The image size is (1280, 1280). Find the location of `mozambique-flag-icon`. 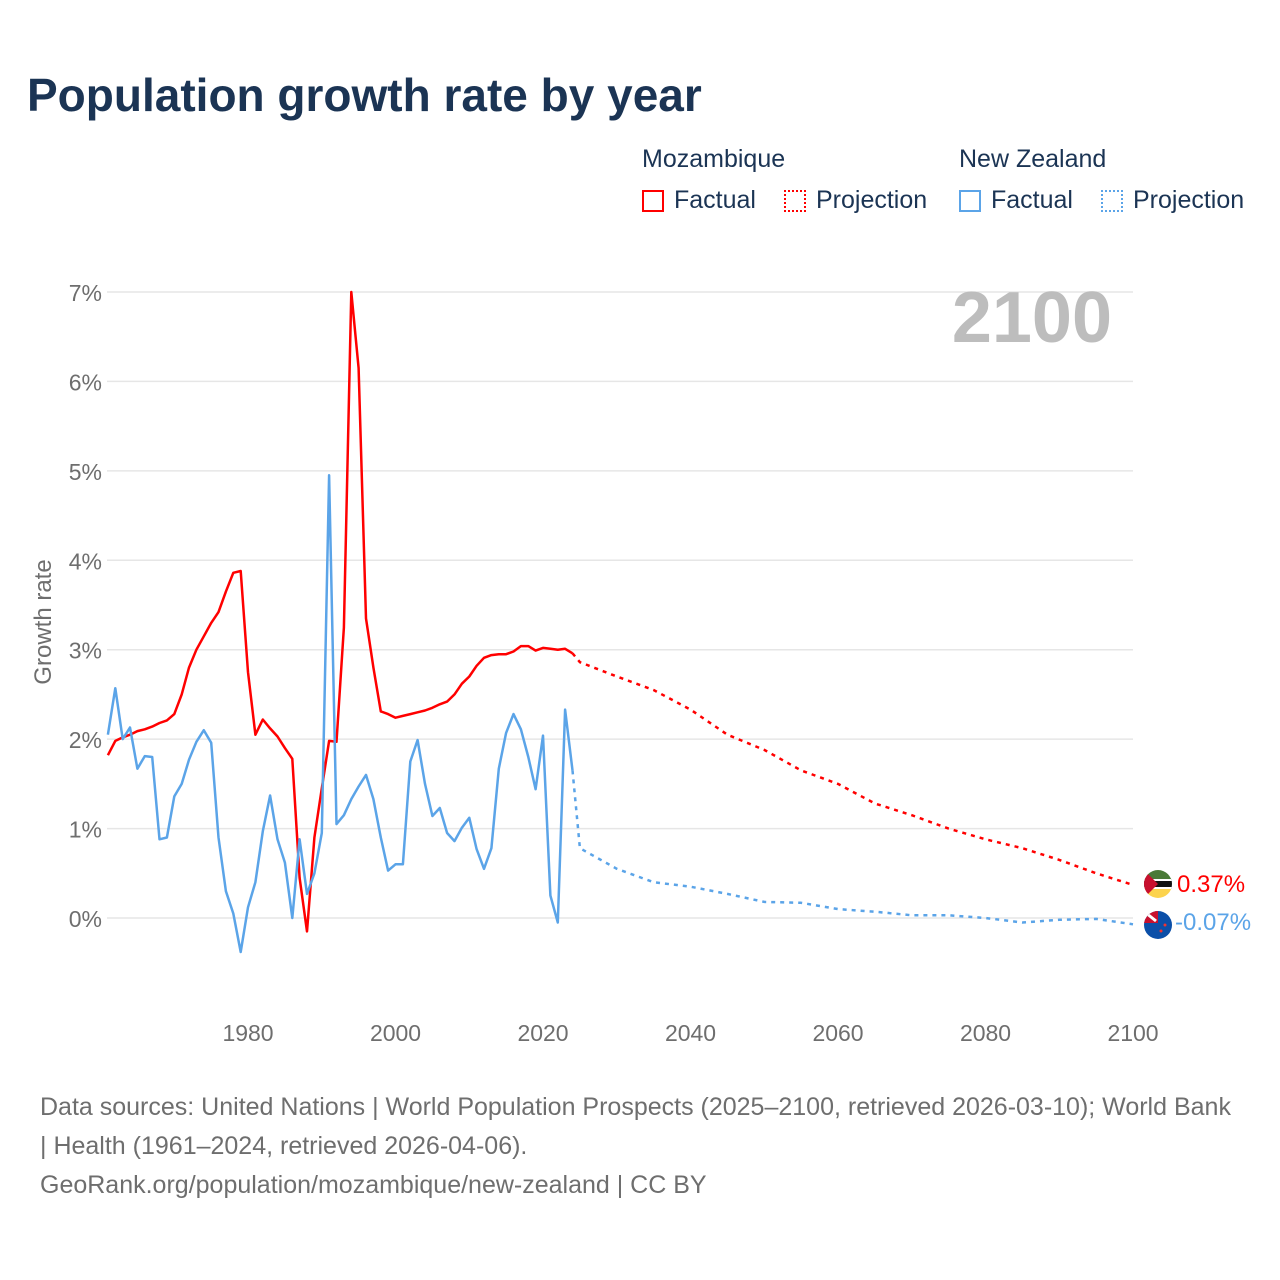

mozambique-flag-icon is located at coordinates (1158, 884).